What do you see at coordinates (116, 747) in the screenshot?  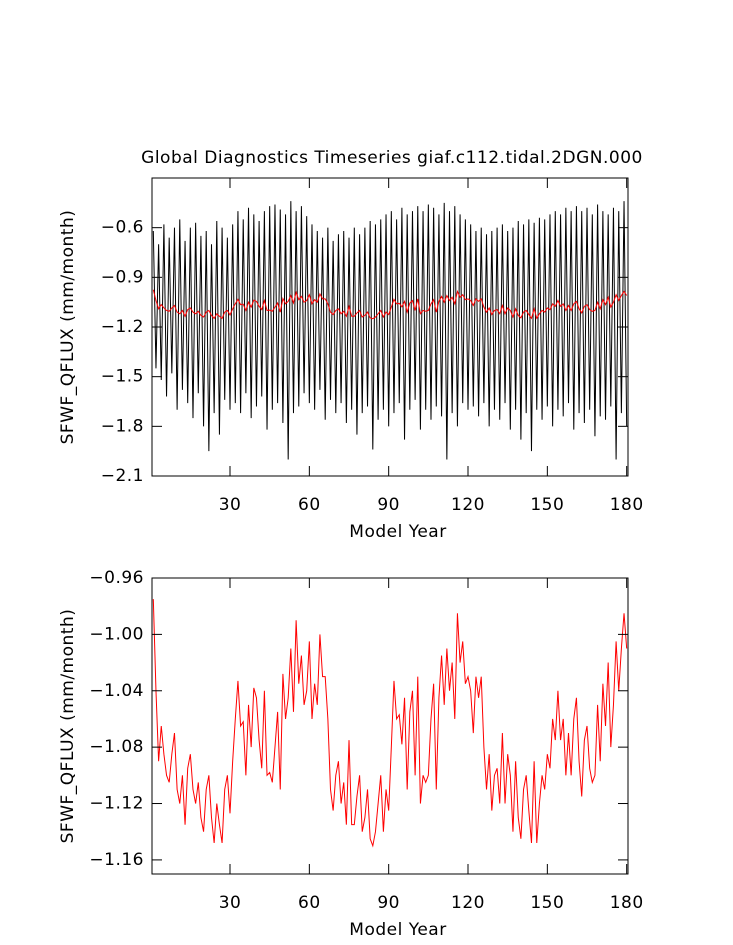 I see `y-tick-label: −1.08` at bounding box center [116, 747].